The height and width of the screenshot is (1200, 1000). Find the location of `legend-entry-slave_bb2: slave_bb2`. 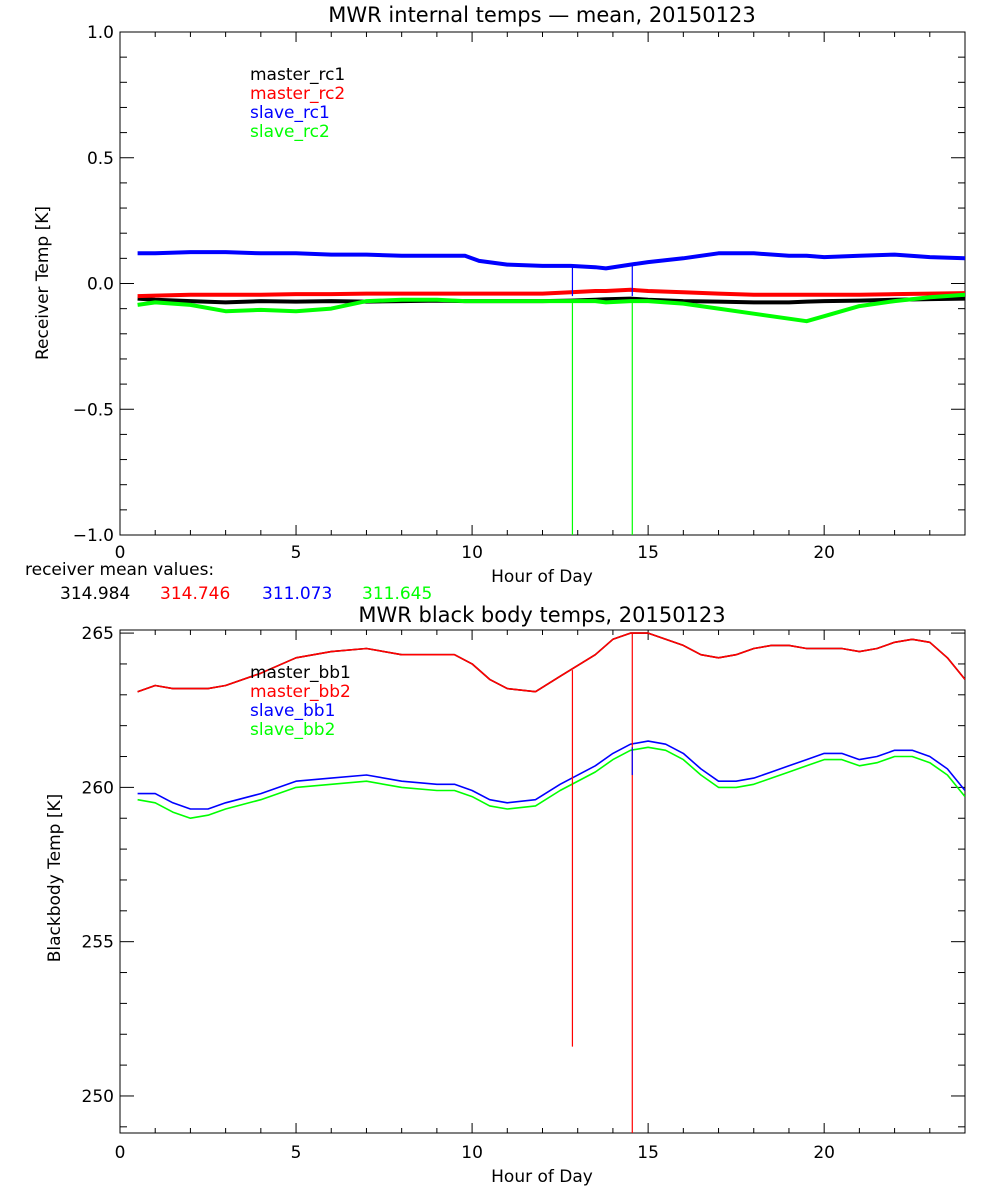

legend-entry-slave_bb2: slave_bb2 is located at coordinates (292, 730).